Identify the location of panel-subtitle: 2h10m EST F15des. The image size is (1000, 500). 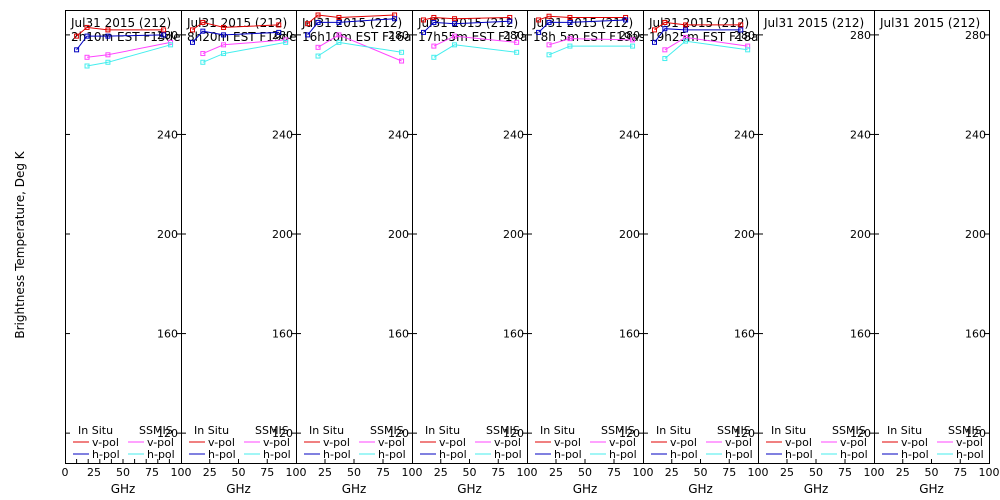
(129, 37).